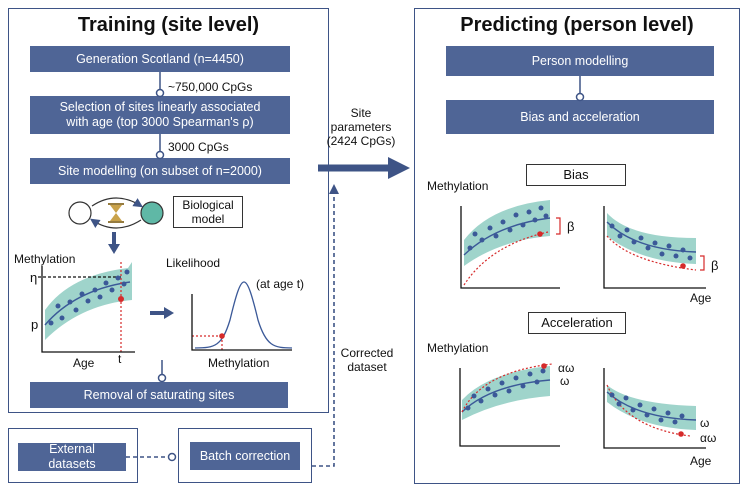 Image resolution: width=748 pixels, height=492 pixels. I want to click on omega-label-2: ω, so click(705, 423).